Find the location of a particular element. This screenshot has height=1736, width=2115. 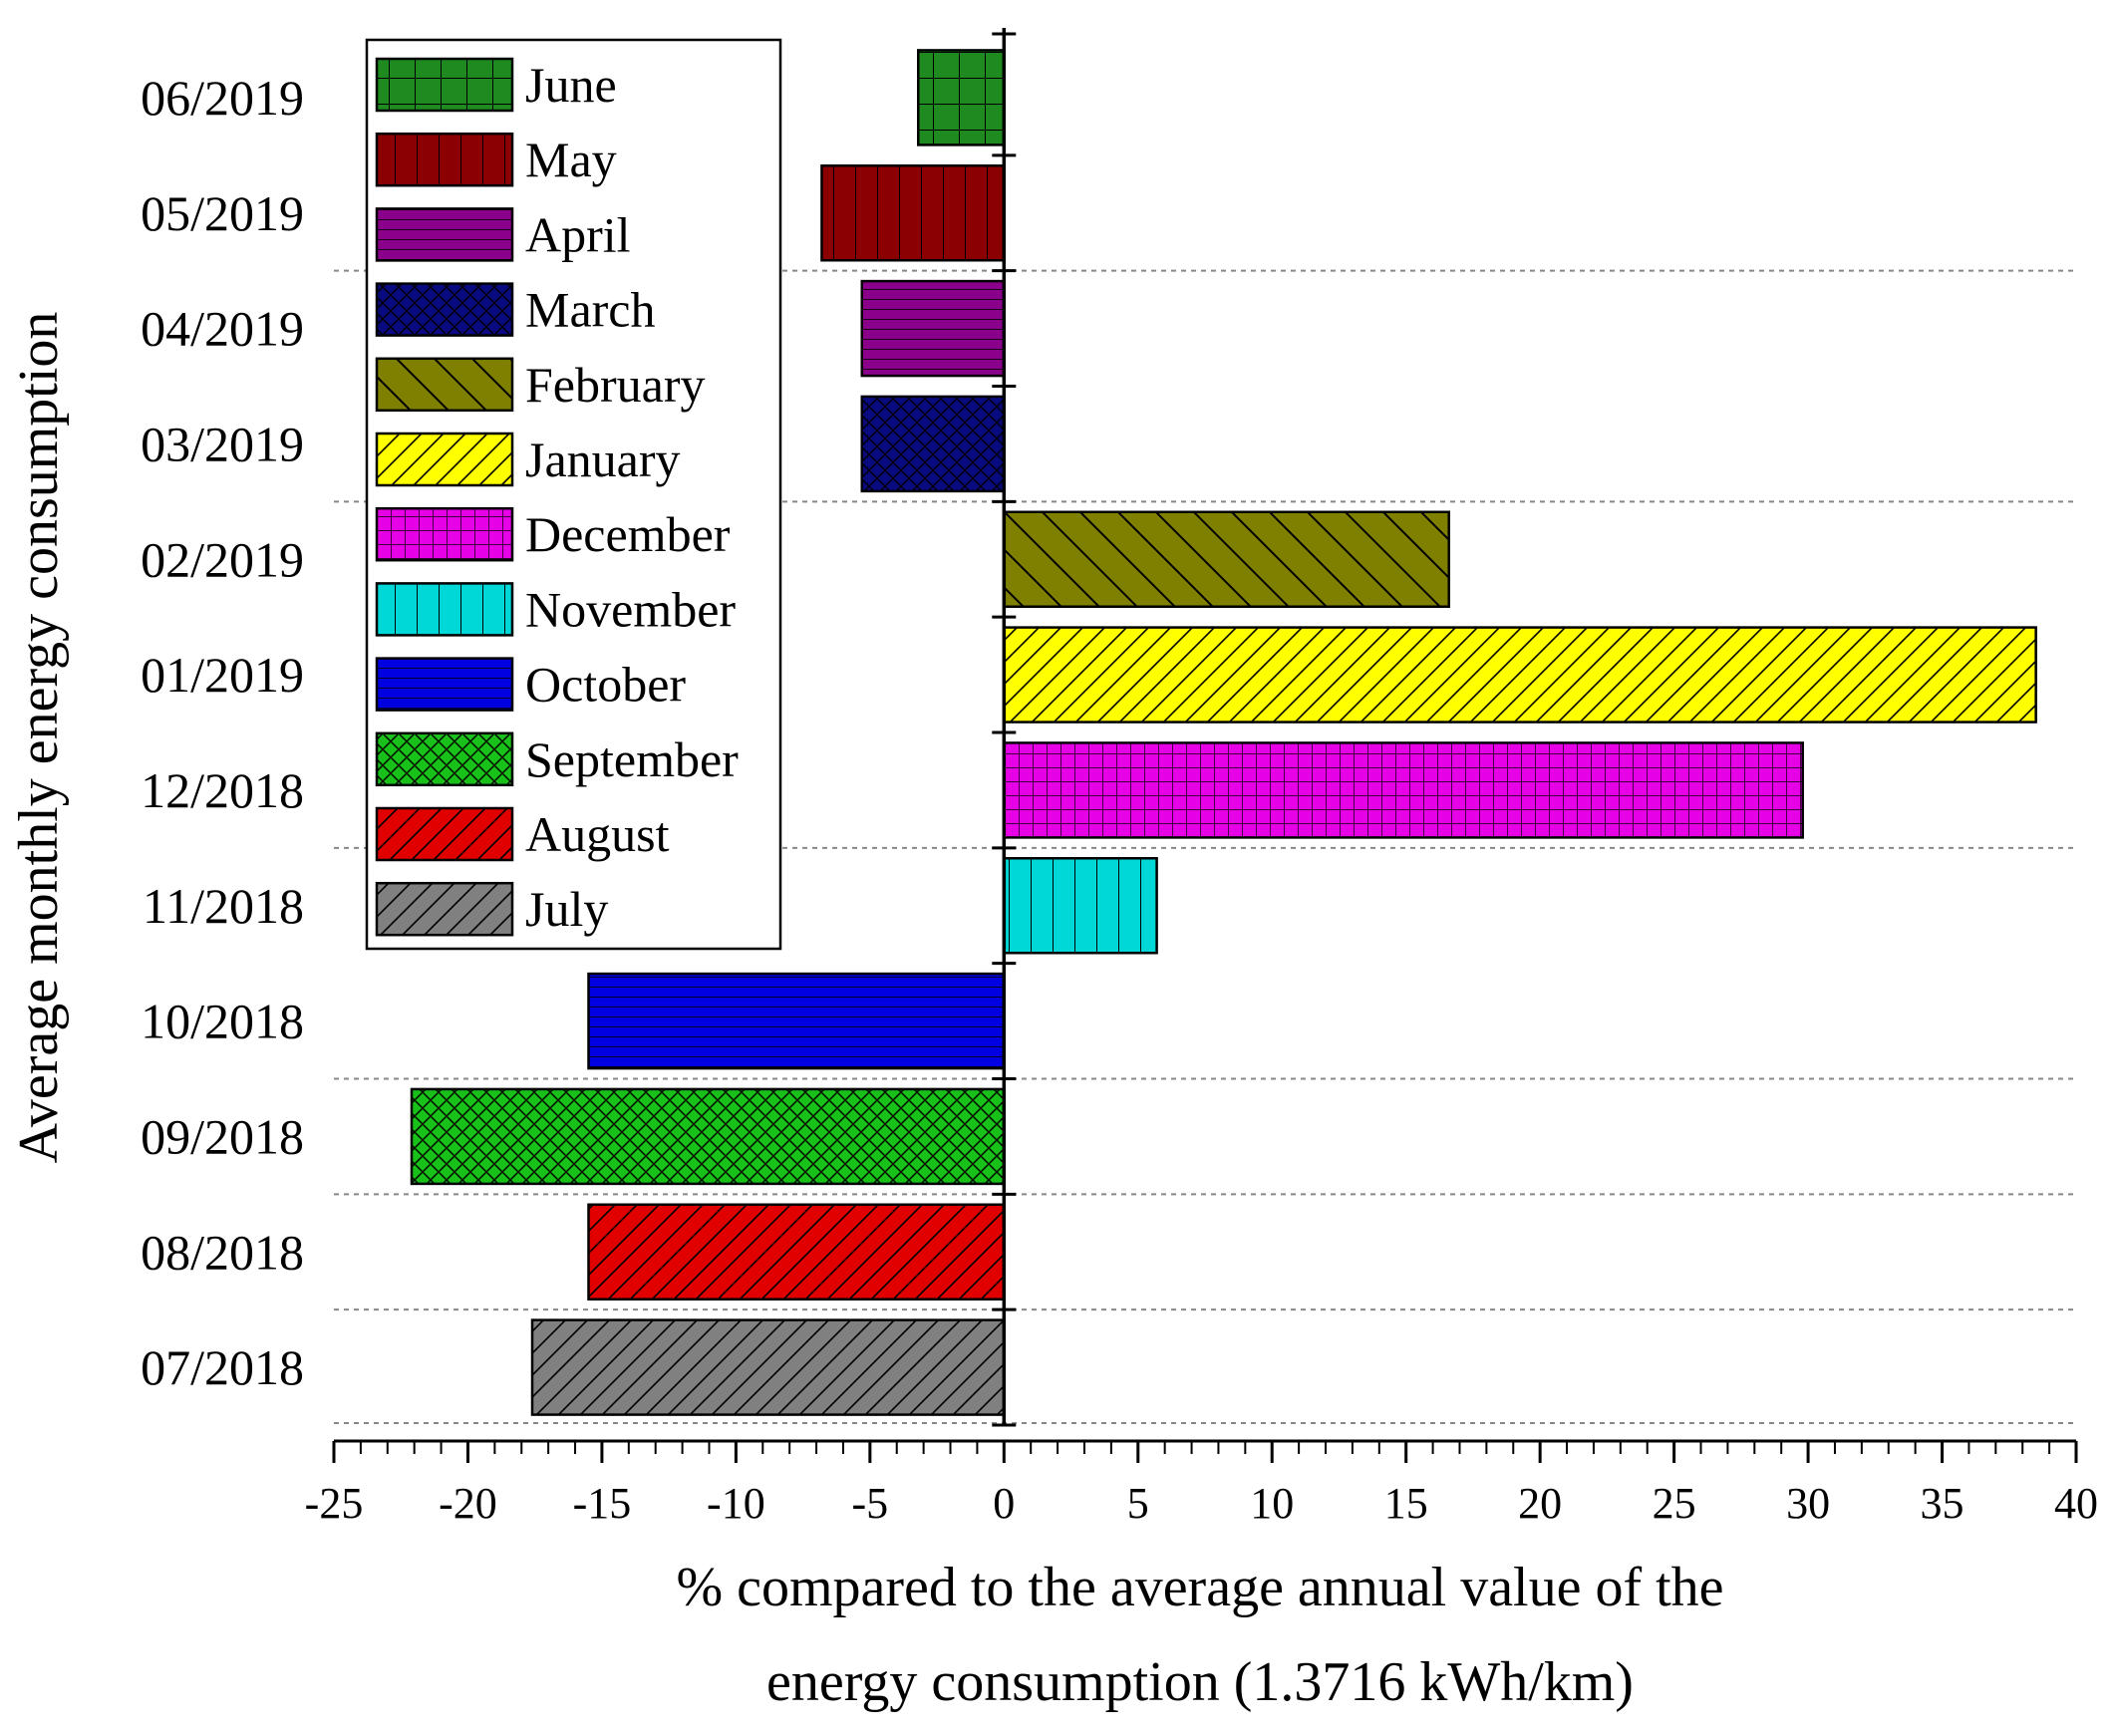

category-label: 09/2018 is located at coordinates (222, 1136).